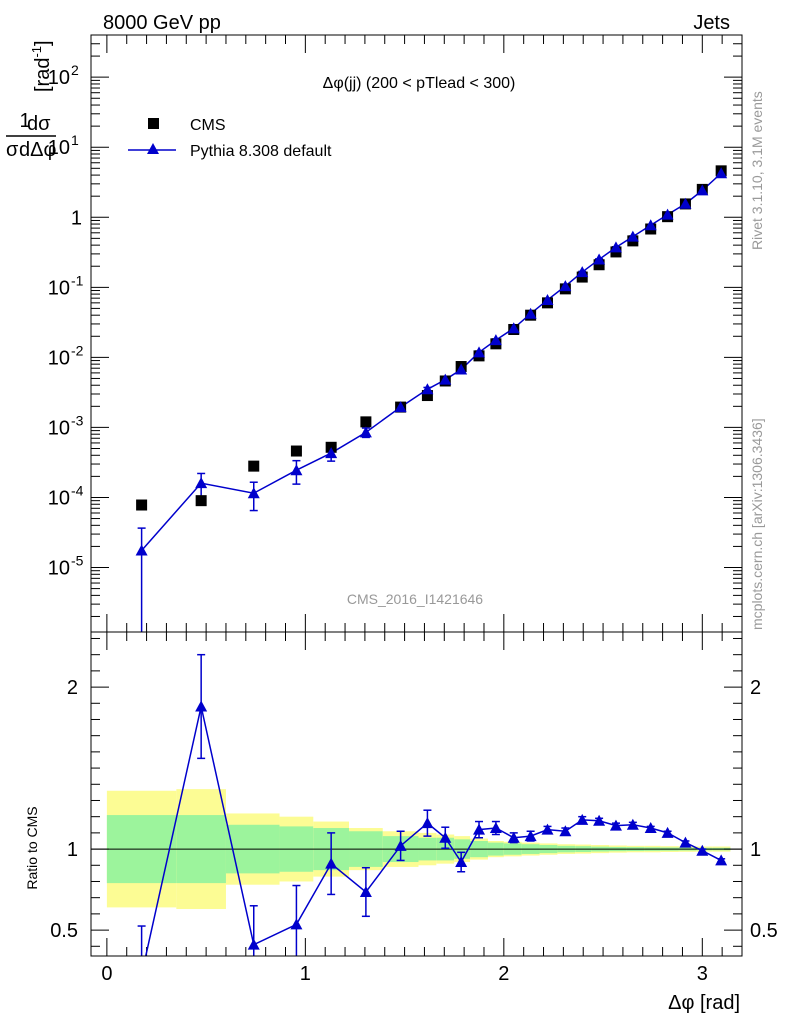 This screenshot has height=1024, width=786. I want to click on ratio-ytick-label-left: 2, so click(72, 688).